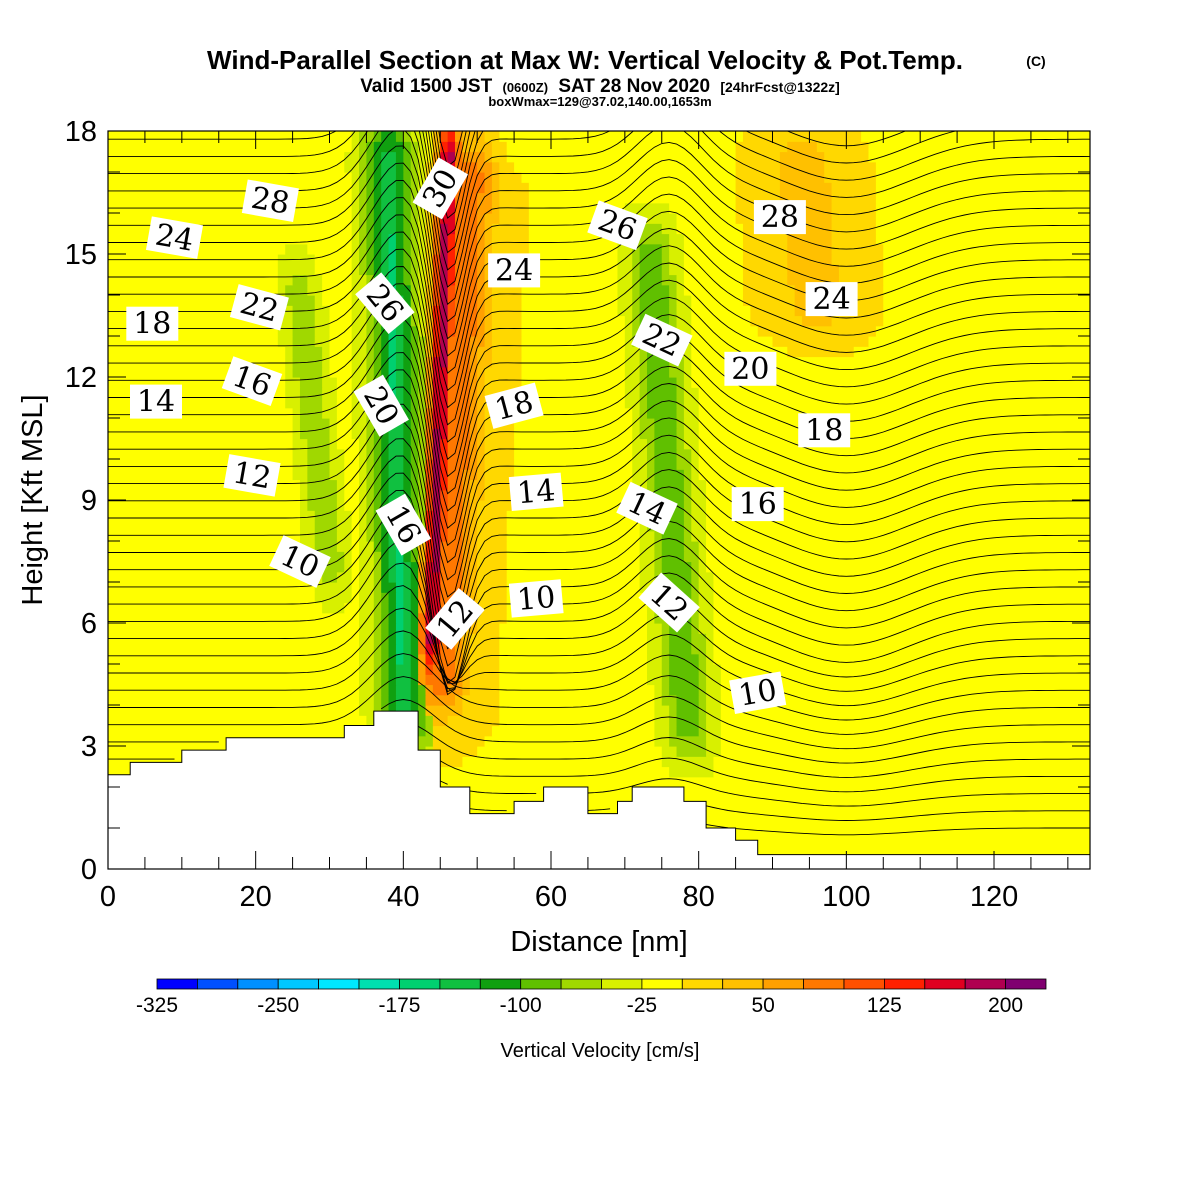  Describe the element at coordinates (600, 1051) in the screenshot. I see `colorbar-label: Vertical Velocity [cm/s]` at that location.